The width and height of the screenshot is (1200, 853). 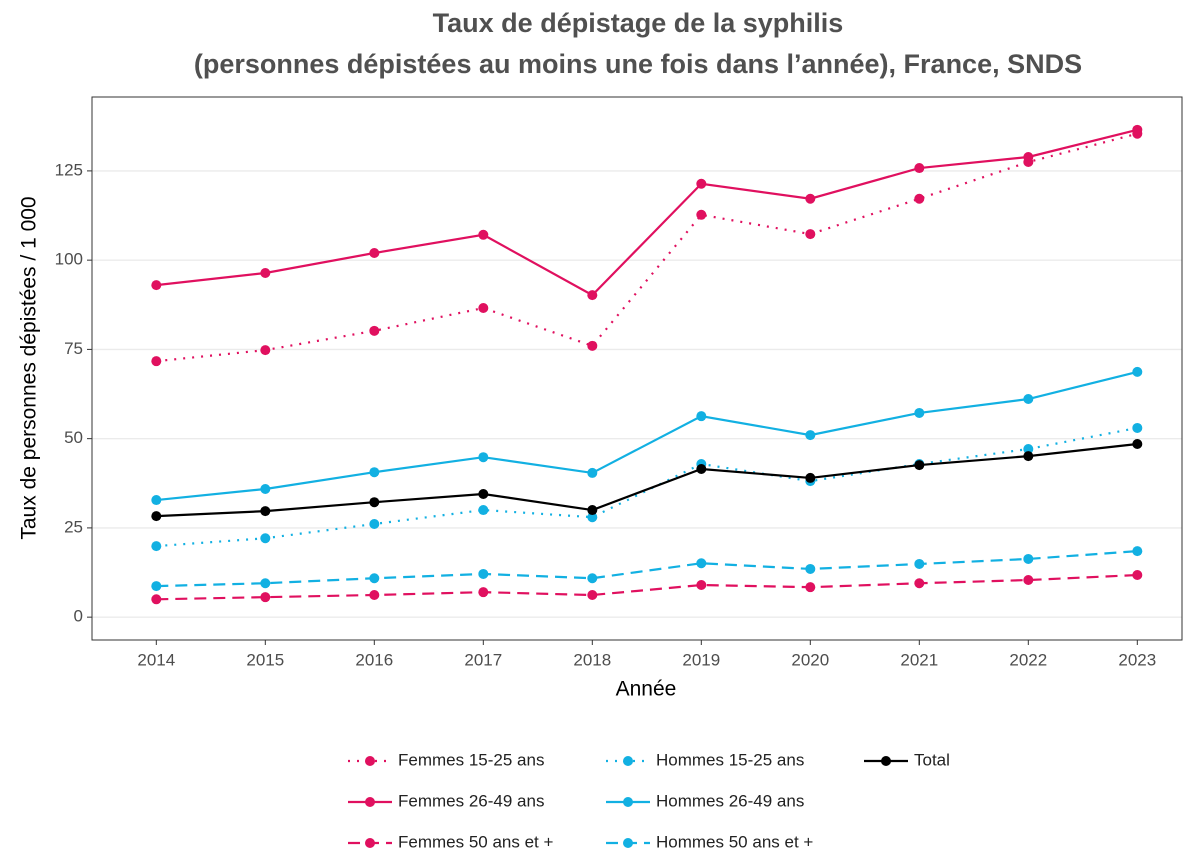 I want to click on legend-label: Femmes 15-25 ans, so click(x=471, y=759).